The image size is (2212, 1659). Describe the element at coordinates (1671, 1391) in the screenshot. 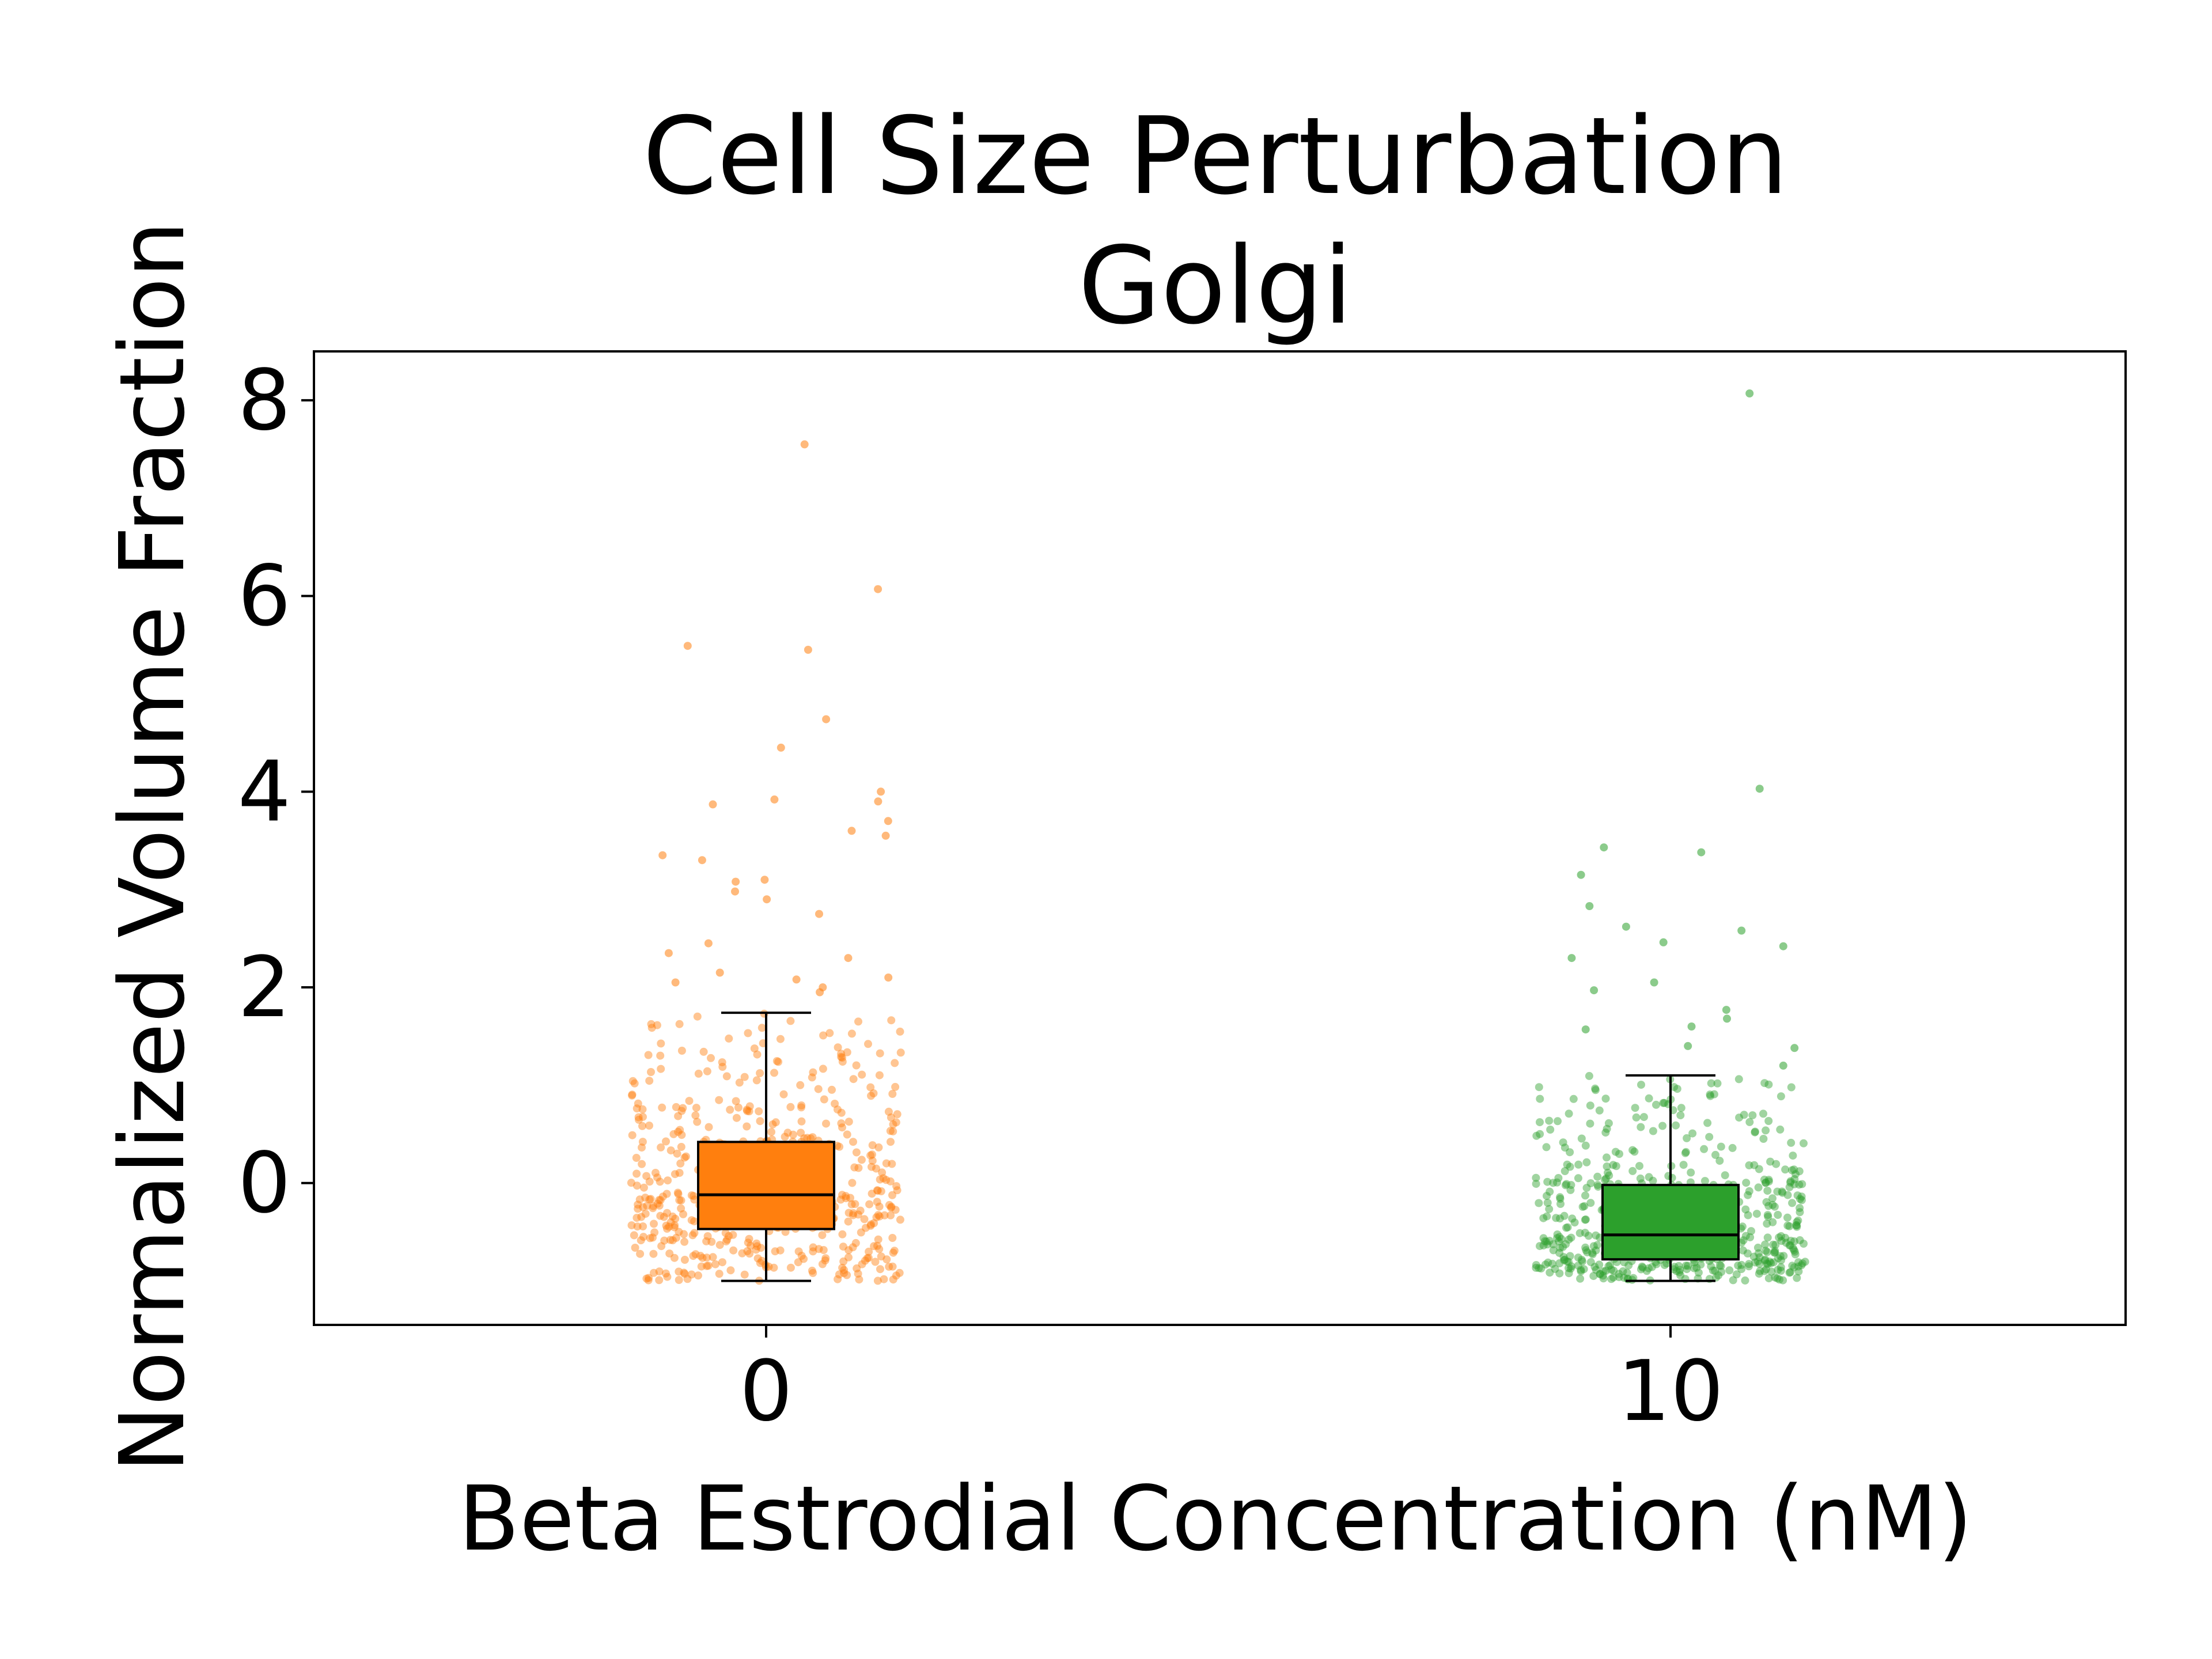

I see `x-tick-label: 10` at that location.